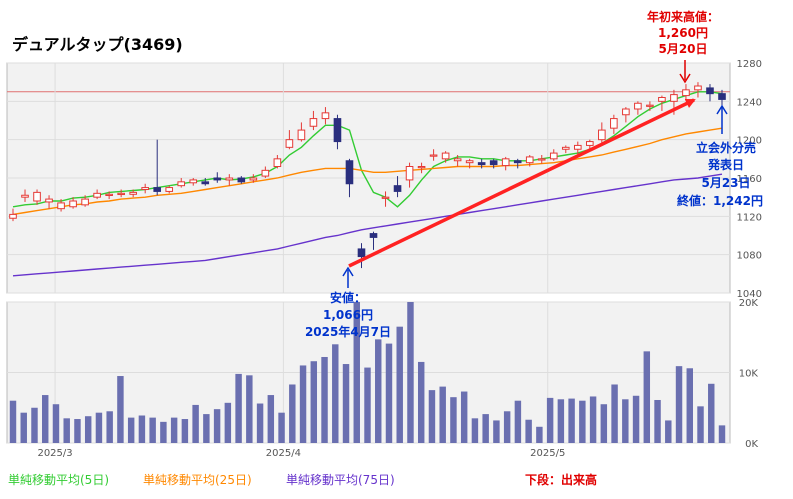  Describe the element at coordinates (561, 479) in the screenshot. I see `footer-note: 下段：出来高` at that location.